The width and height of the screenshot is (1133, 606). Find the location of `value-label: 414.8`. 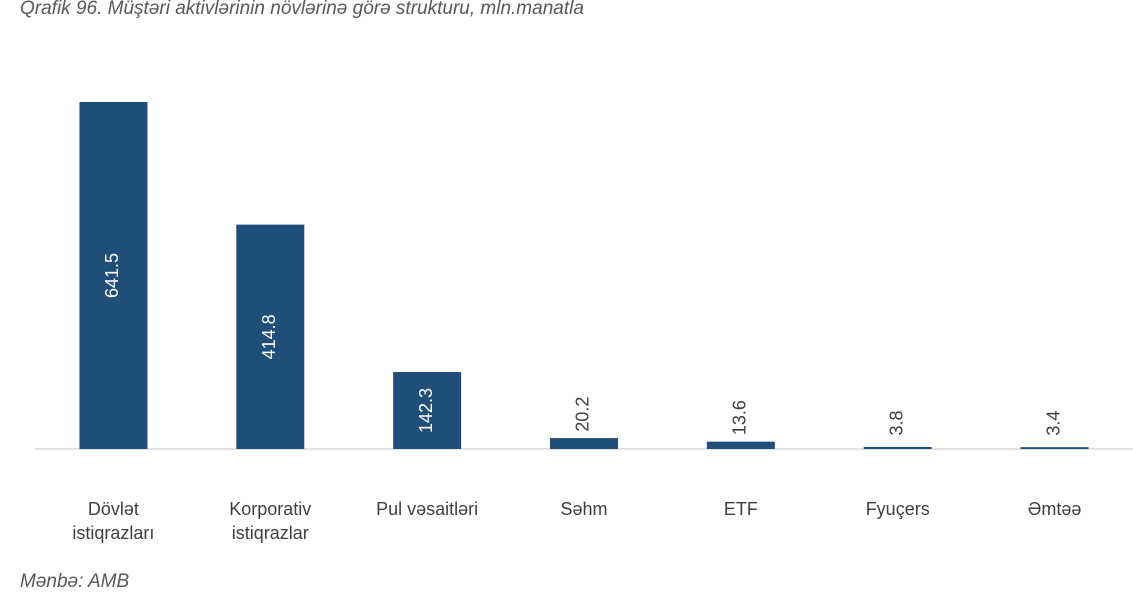

value-label: 414.8 is located at coordinates (269, 336).